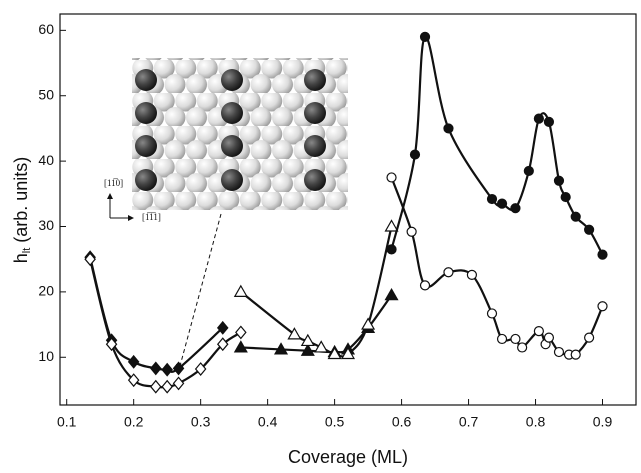 Image resolution: width=641 pixels, height=473 pixels. Describe the element at coordinates (113, 183) in the screenshot. I see `inset-label: [11̅0]` at that location.